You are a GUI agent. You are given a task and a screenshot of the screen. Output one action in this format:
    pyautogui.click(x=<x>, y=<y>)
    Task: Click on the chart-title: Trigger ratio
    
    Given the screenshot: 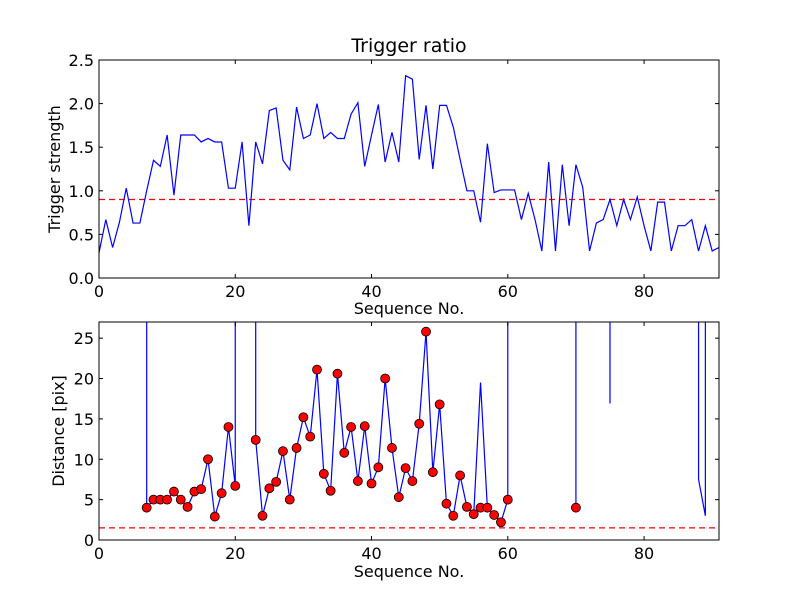 What is the action you would take?
    pyautogui.click(x=408, y=46)
    